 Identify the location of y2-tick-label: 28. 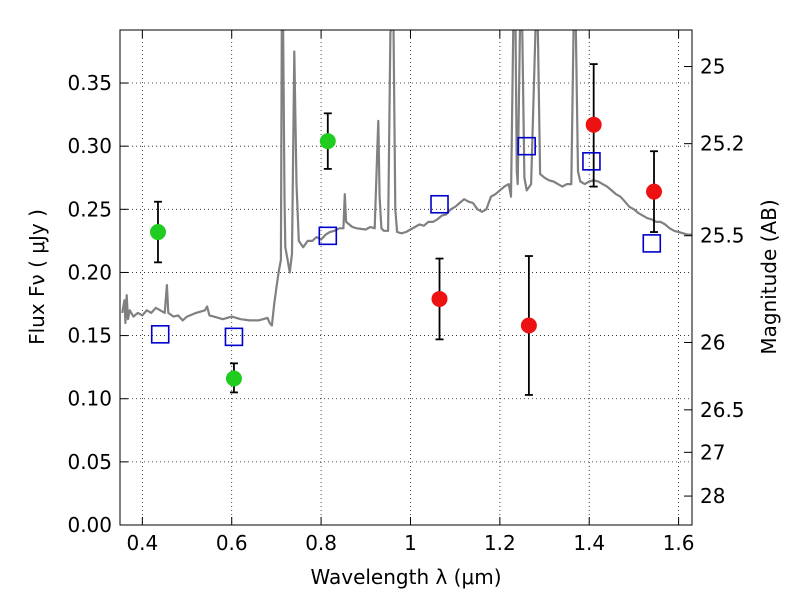
(712, 496).